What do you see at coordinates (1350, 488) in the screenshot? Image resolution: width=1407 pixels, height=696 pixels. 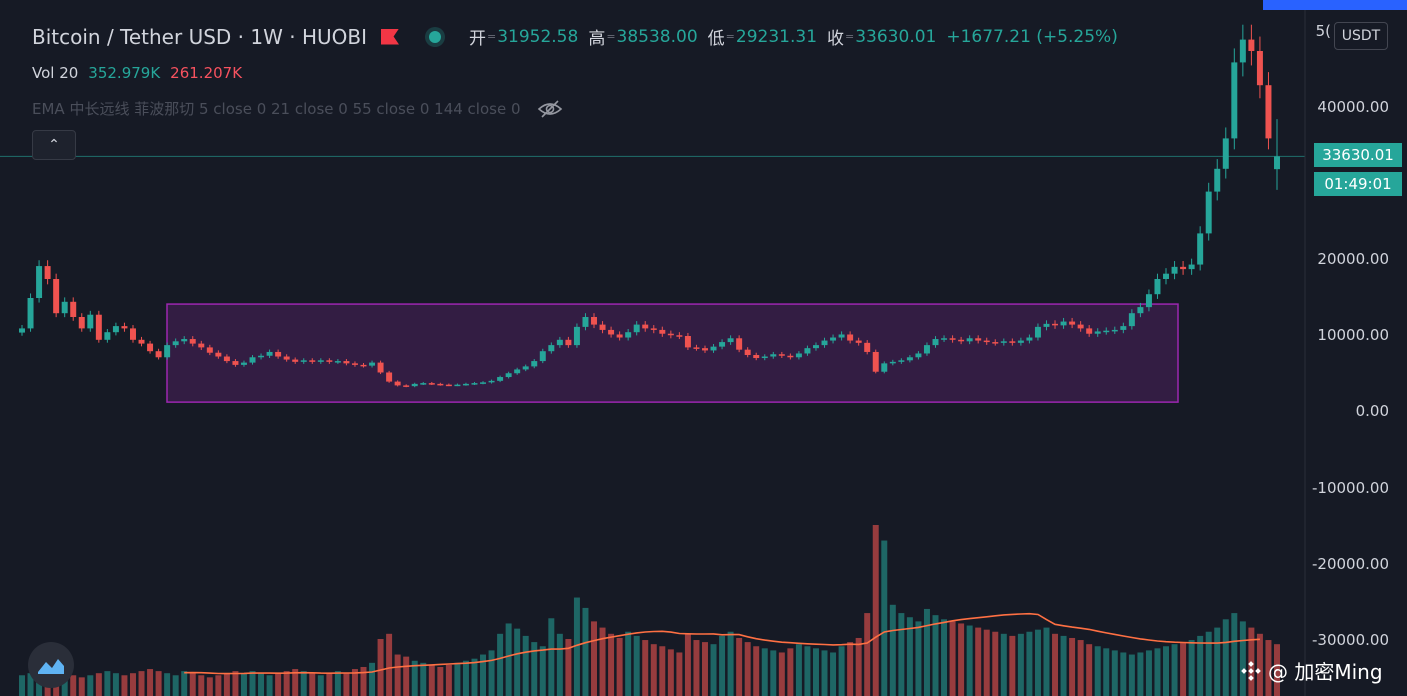 I see `price-label-minus-10000: -10000.00` at bounding box center [1350, 488].